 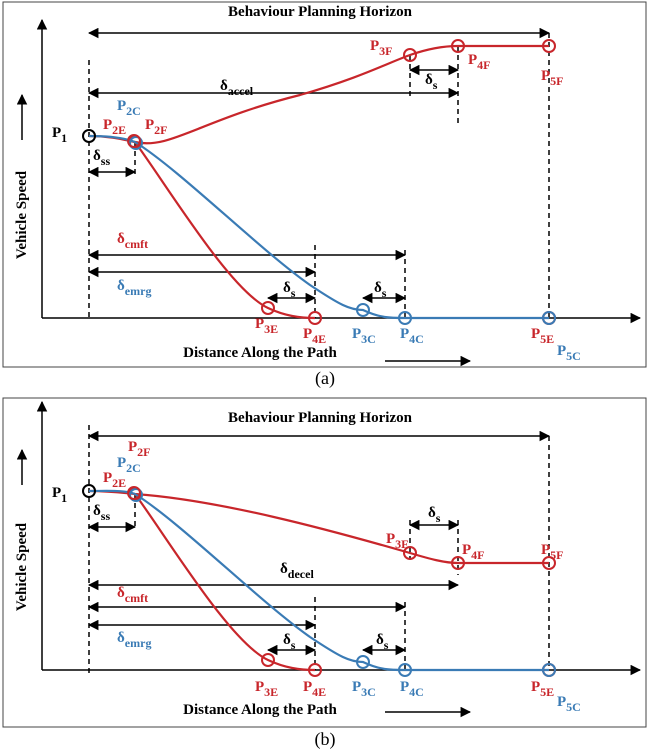 What do you see at coordinates (325, 378) in the screenshot?
I see `caption: (a)` at bounding box center [325, 378].